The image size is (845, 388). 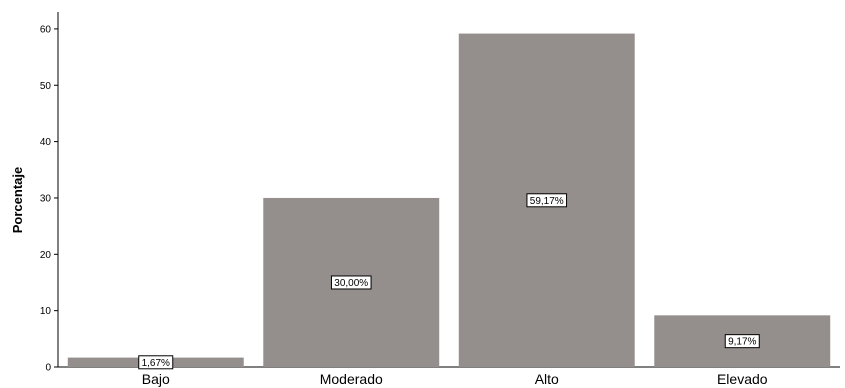 What do you see at coordinates (46, 86) in the screenshot?
I see `y-tick-label: 50` at bounding box center [46, 86].